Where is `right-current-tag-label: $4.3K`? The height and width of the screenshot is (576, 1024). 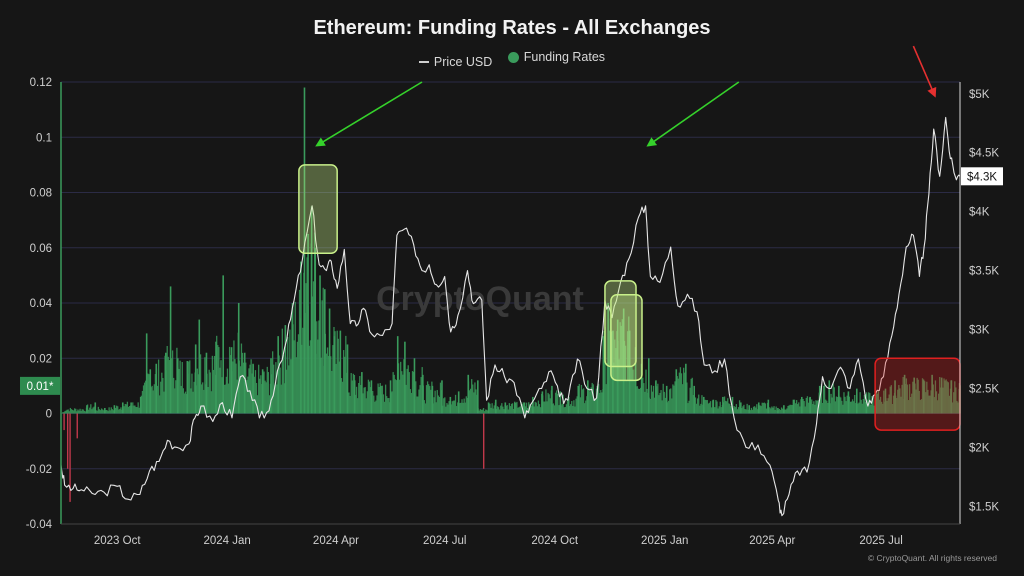
right-current-tag-label: $4.3K is located at coordinates (982, 177).